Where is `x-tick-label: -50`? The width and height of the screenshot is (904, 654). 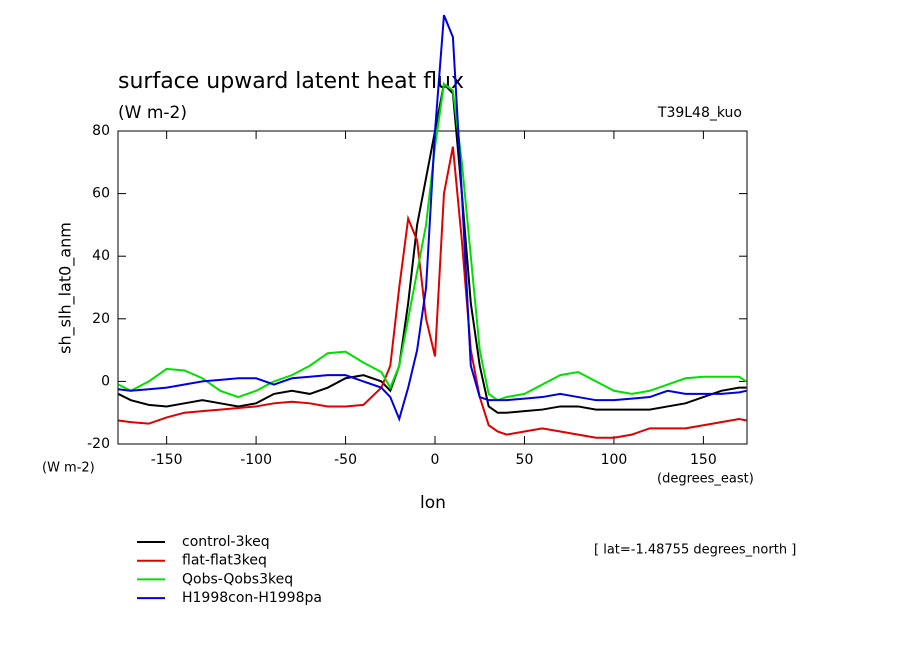
x-tick-label: -50 is located at coordinates (345, 460).